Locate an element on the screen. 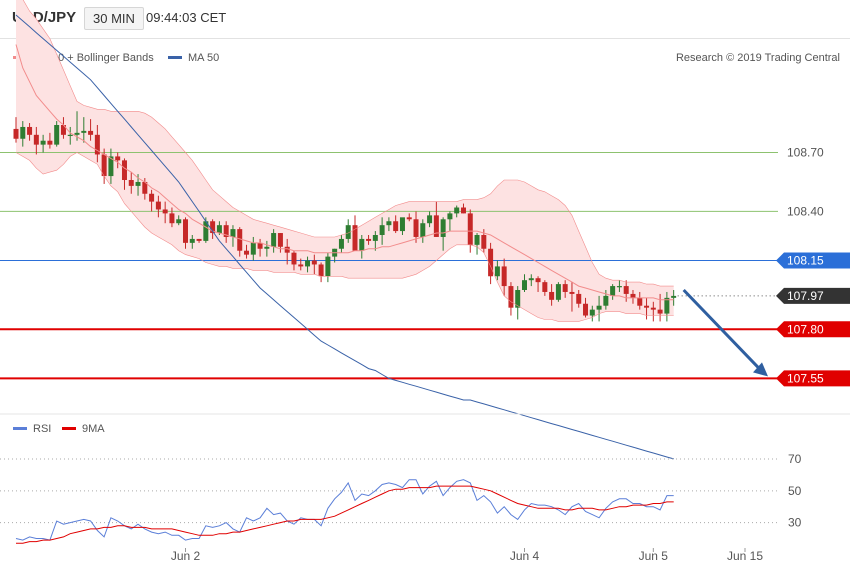 The width and height of the screenshot is (850, 576). forecast-arrow is located at coordinates (725, 332).